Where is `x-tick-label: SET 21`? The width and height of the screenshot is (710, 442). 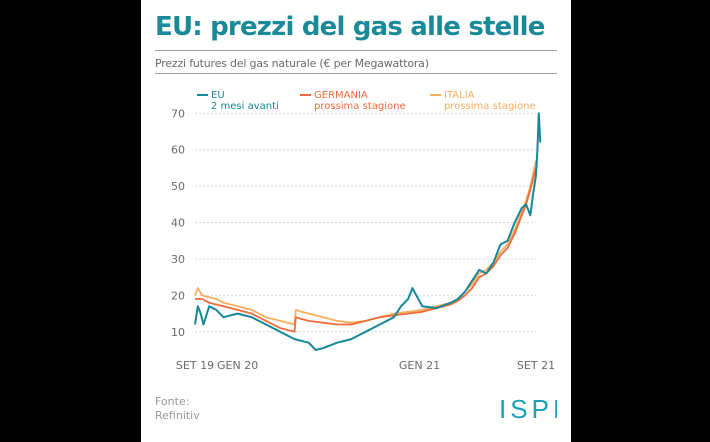
x-tick-label: SET 21 is located at coordinates (536, 365).